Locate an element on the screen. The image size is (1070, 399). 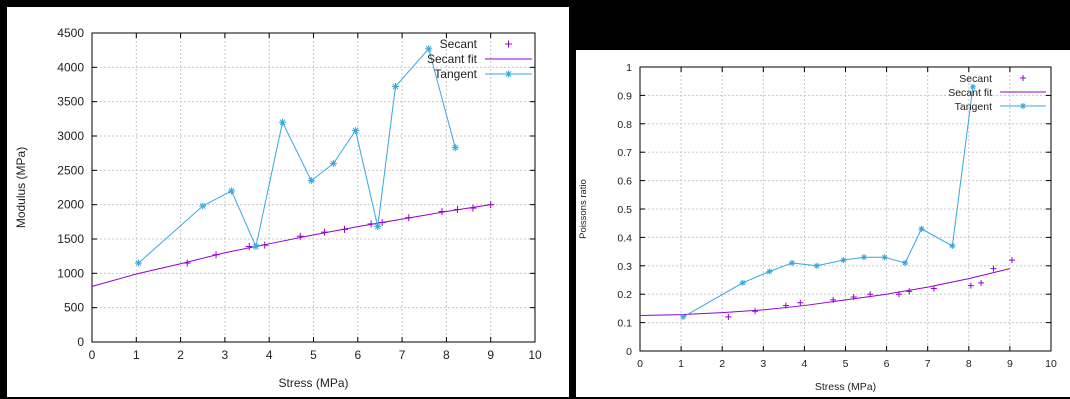
y-tick-label: 1 is located at coordinates (629, 68).